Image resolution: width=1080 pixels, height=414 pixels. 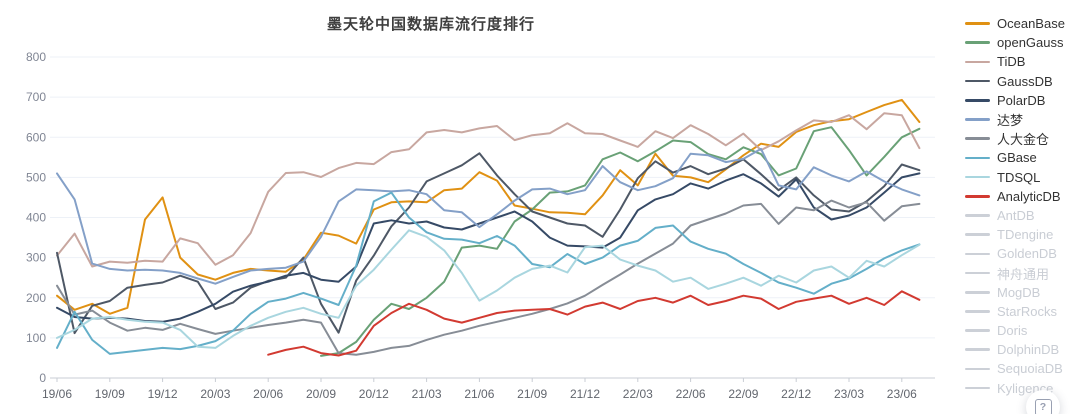 What do you see at coordinates (36, 218) in the screenshot?
I see `y-axis-label: 400` at bounding box center [36, 218].